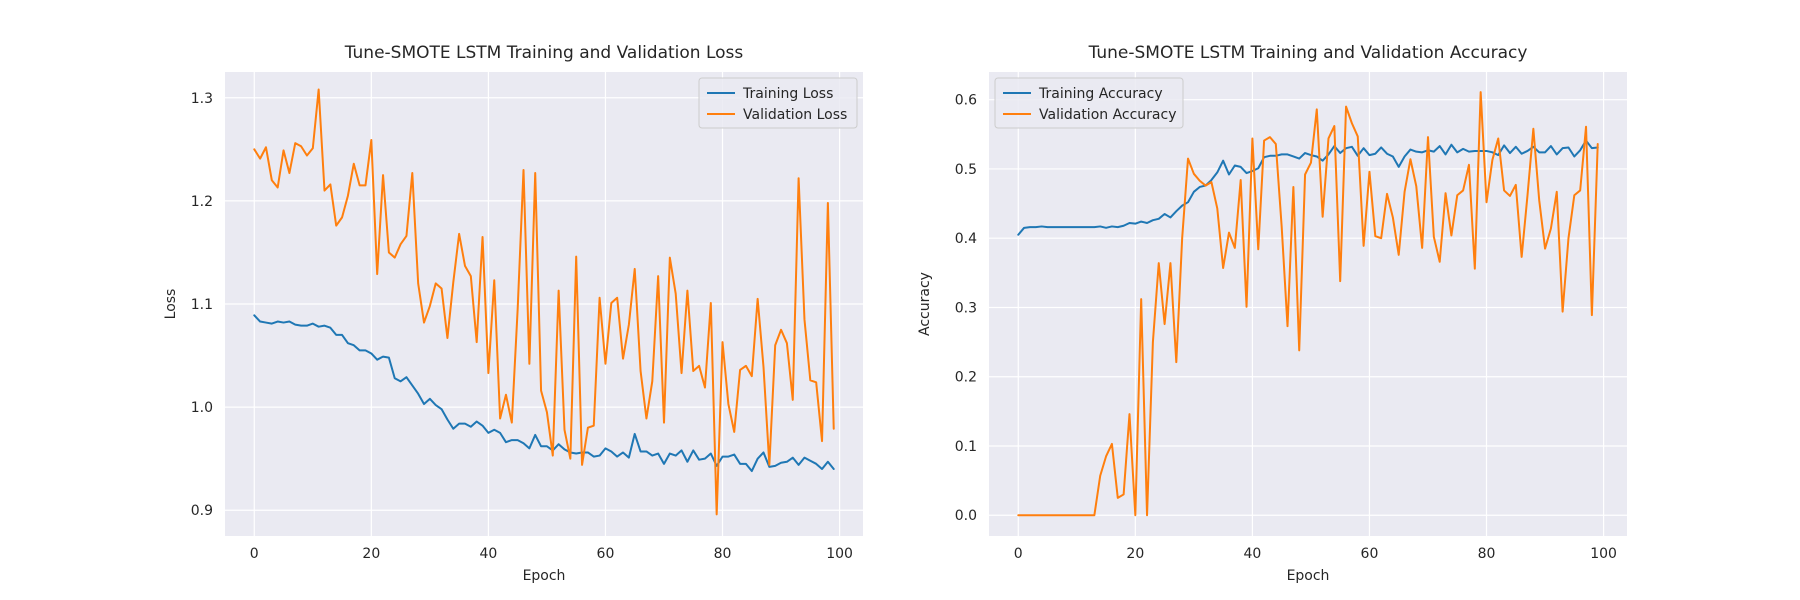 This screenshot has height=600, width=1800. Describe the element at coordinates (795, 115) in the screenshot. I see `legend-entry: Validation Loss` at that location.